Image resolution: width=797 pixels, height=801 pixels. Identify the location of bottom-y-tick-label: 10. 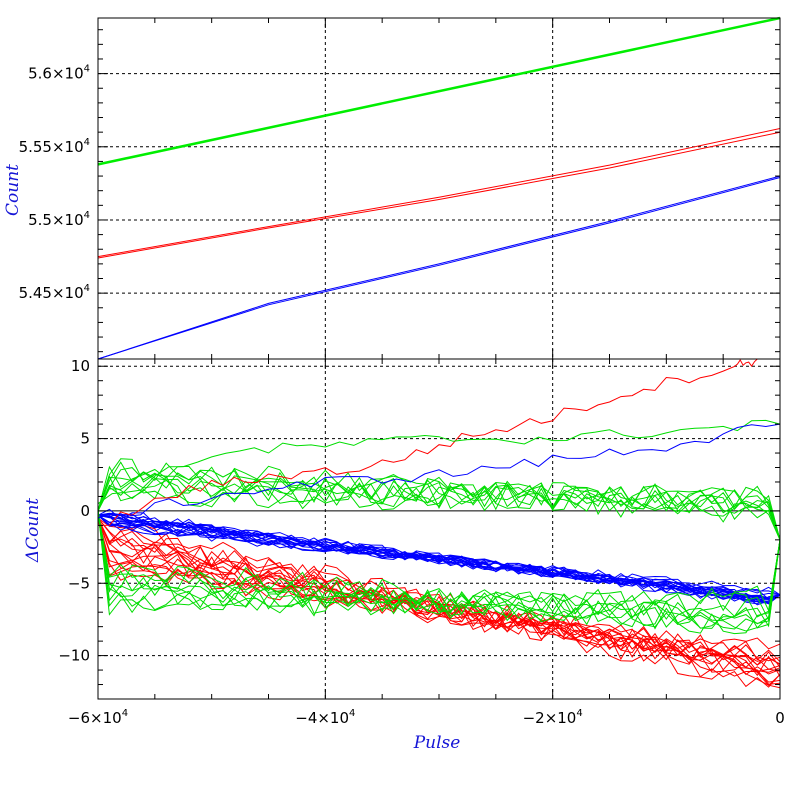
(80, 366).